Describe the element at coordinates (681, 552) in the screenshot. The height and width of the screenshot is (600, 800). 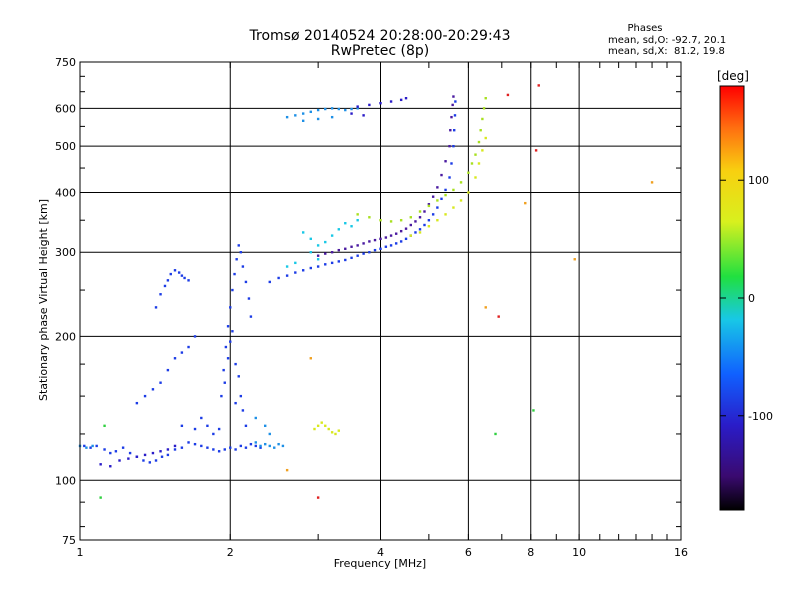
I see `x-tick-label: 16` at that location.